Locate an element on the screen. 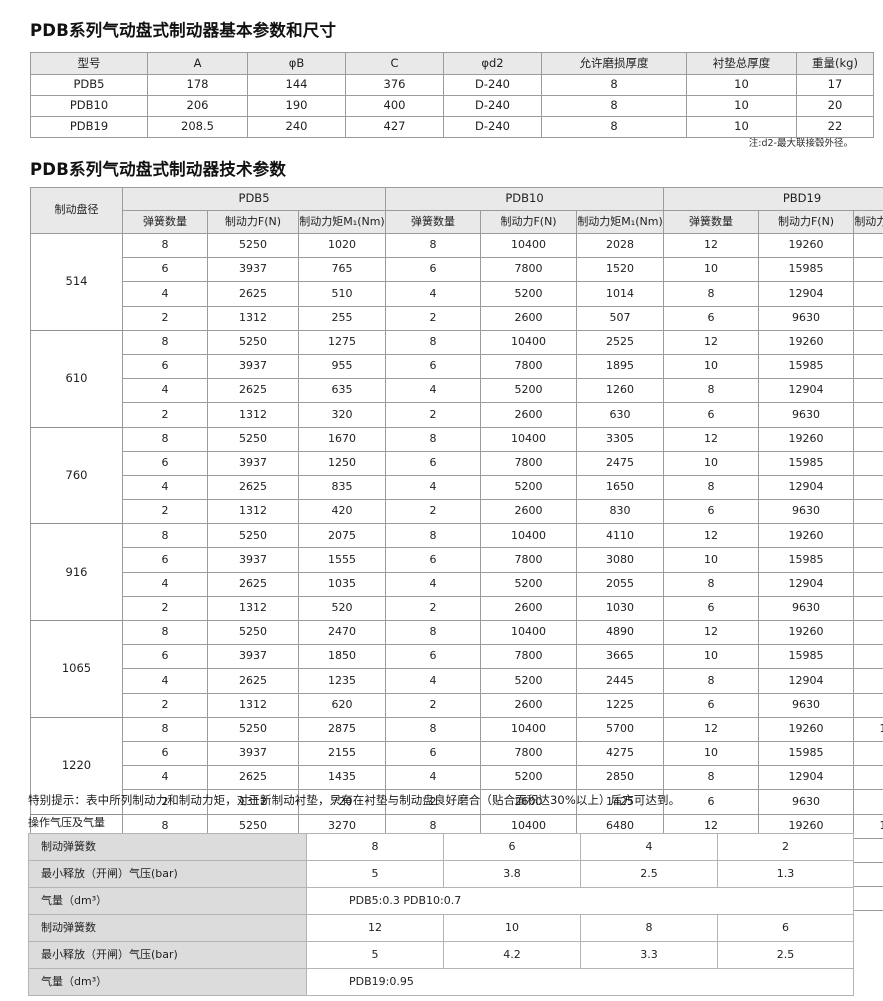 The height and width of the screenshot is (1001, 883). tech-cell: 8760 is located at coordinates (868, 753).